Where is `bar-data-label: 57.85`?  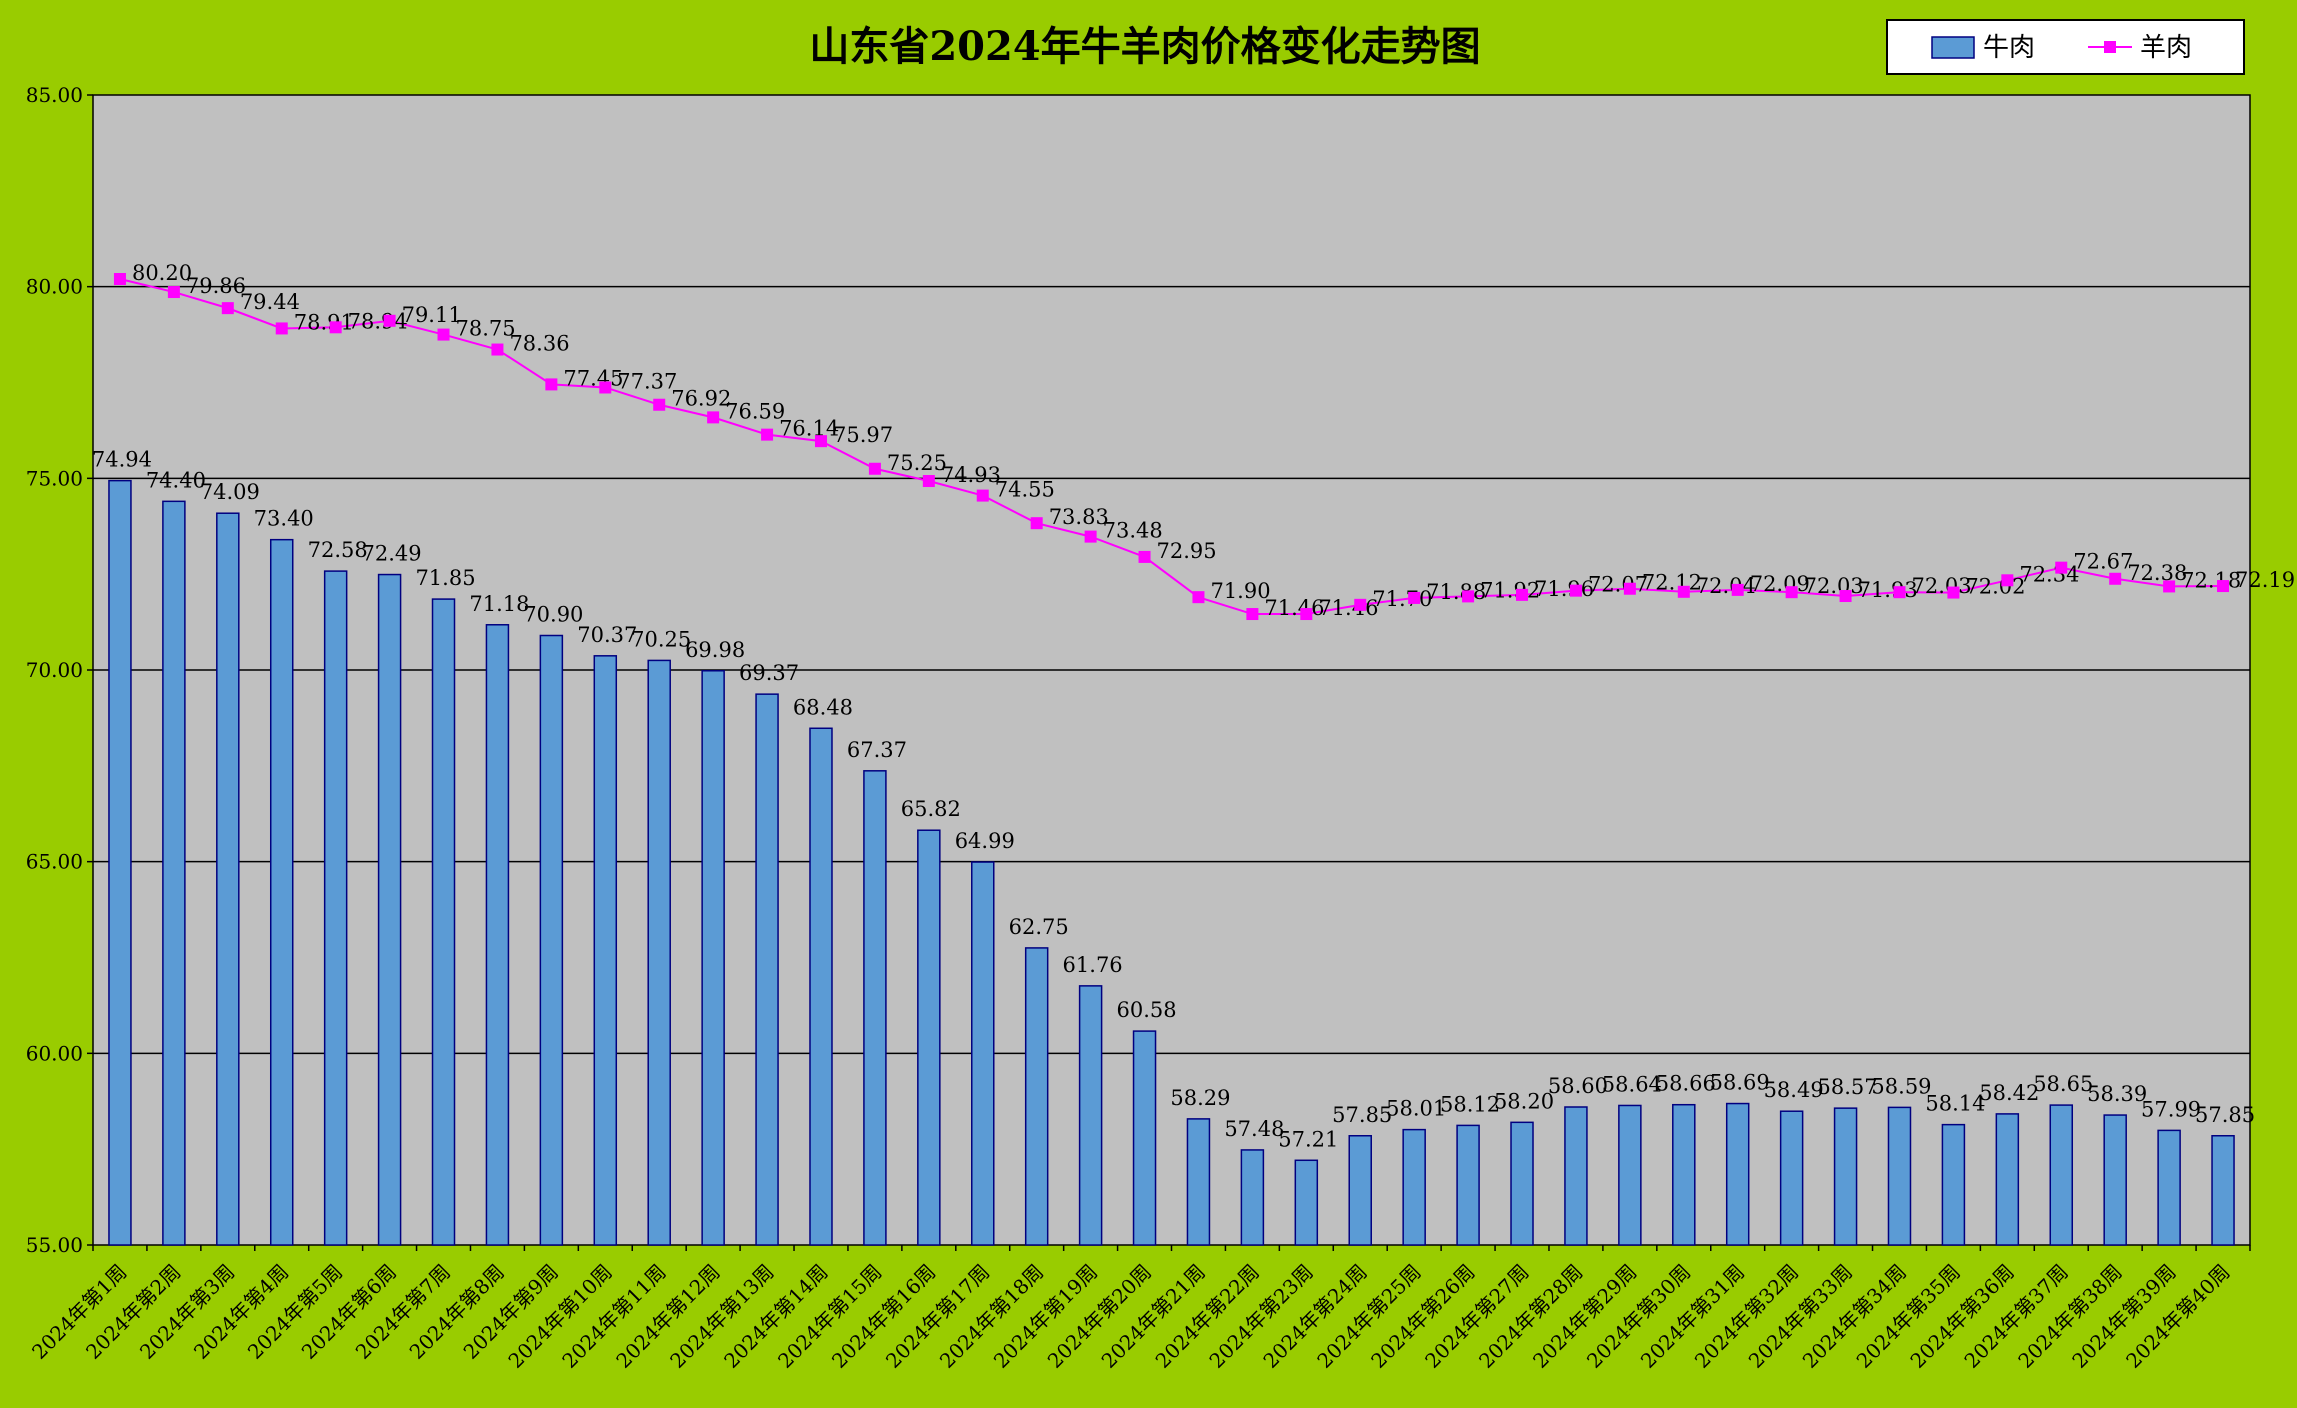
bar-data-label: 57.85 is located at coordinates (2225, 1115).